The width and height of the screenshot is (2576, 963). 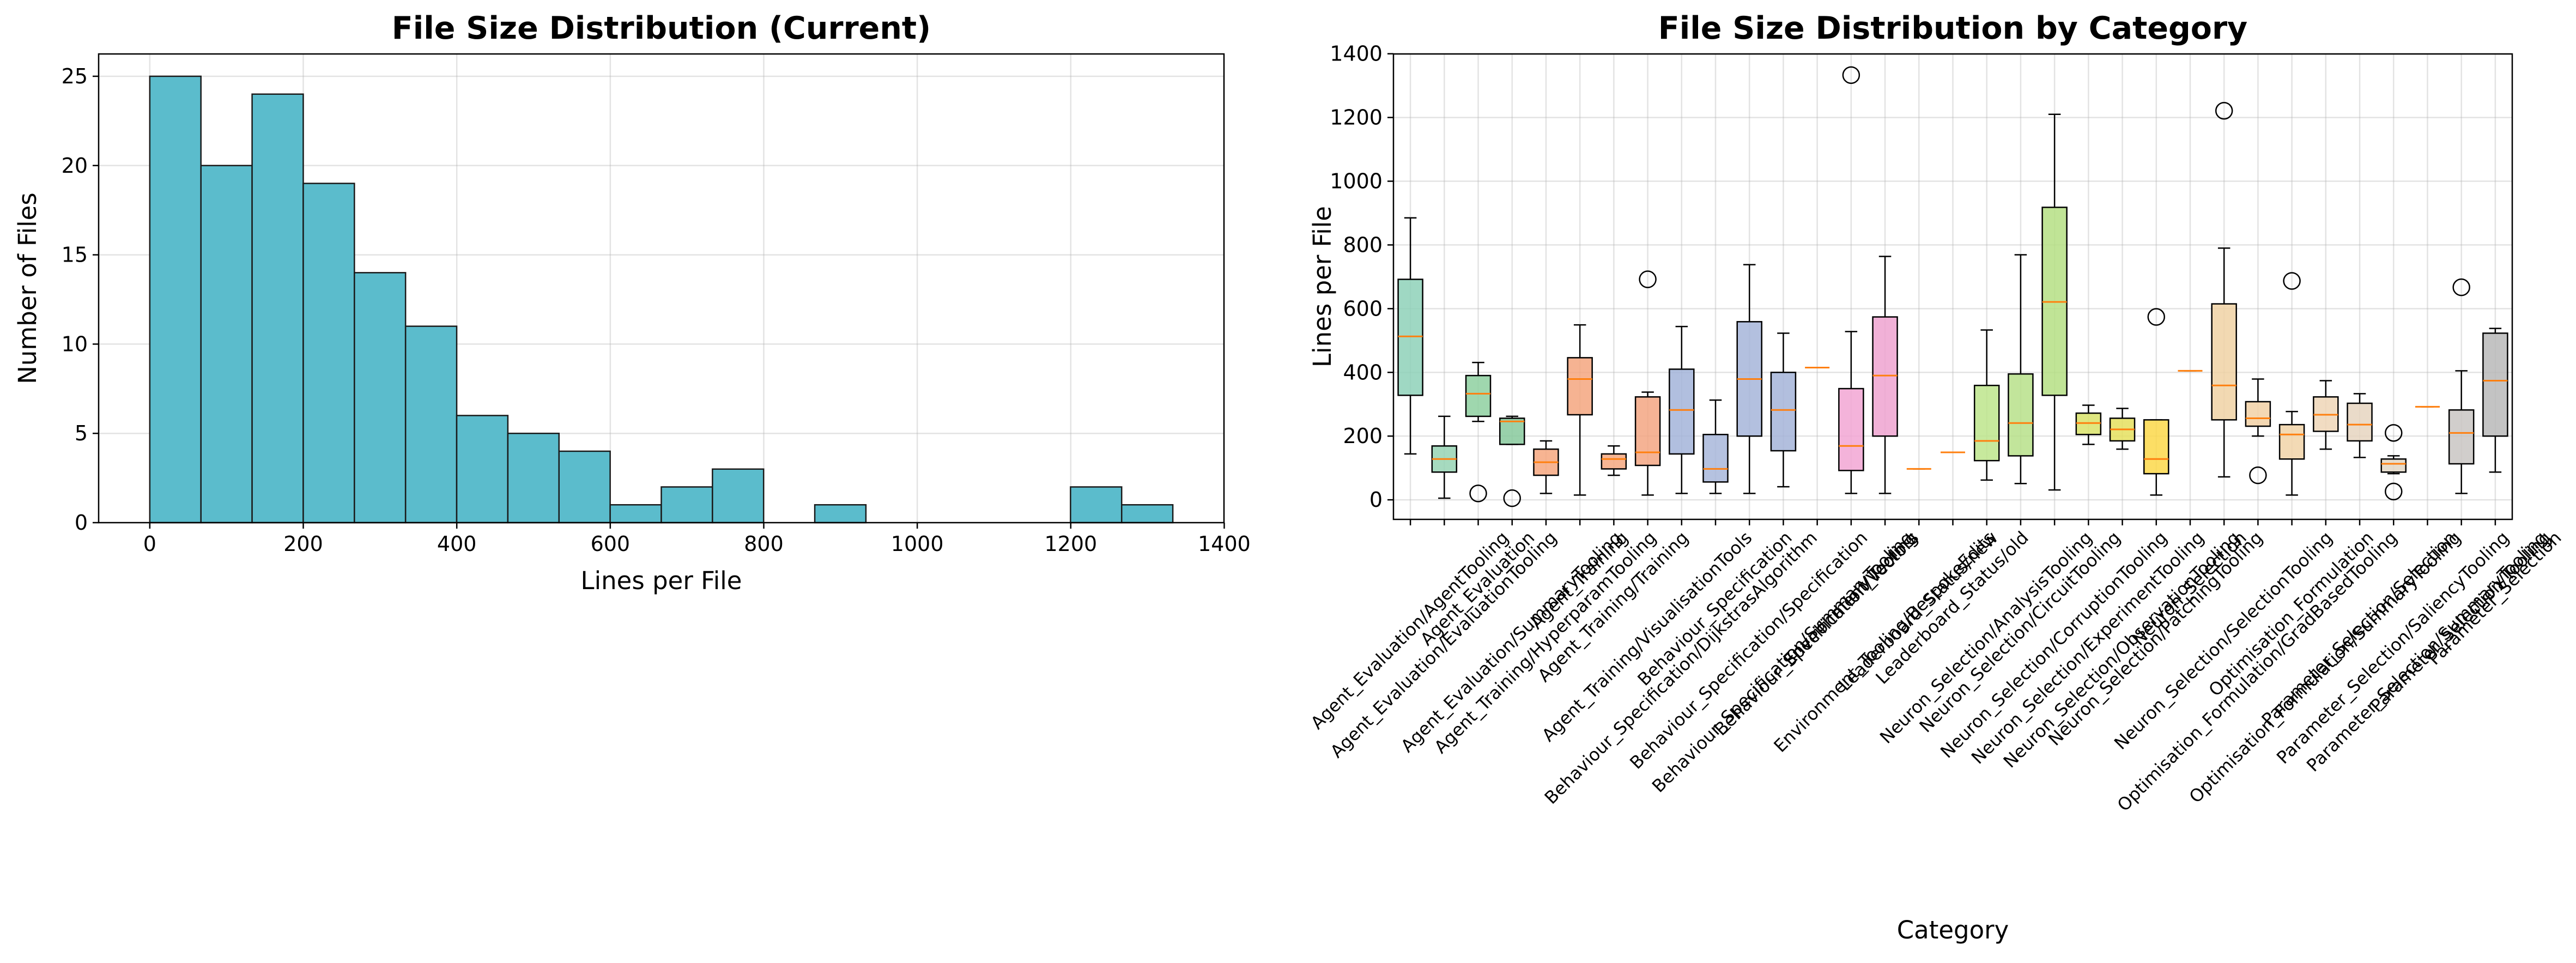 I want to click on y-tick-label: 600, so click(x=1363, y=308).